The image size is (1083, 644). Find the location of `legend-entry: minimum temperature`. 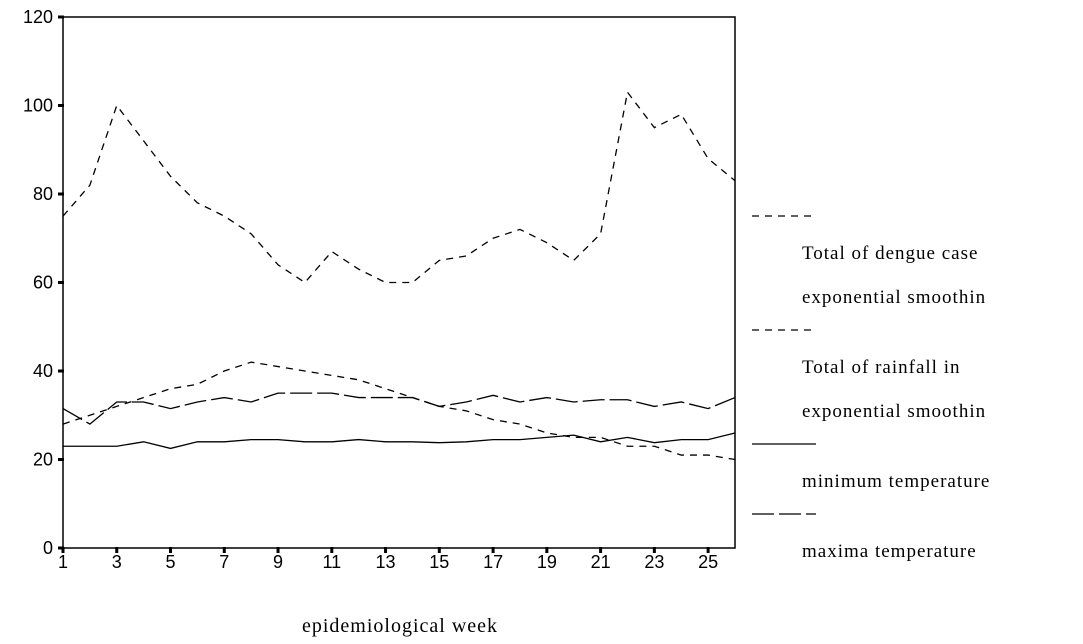

legend-entry: minimum temperature is located at coordinates (915, 469).